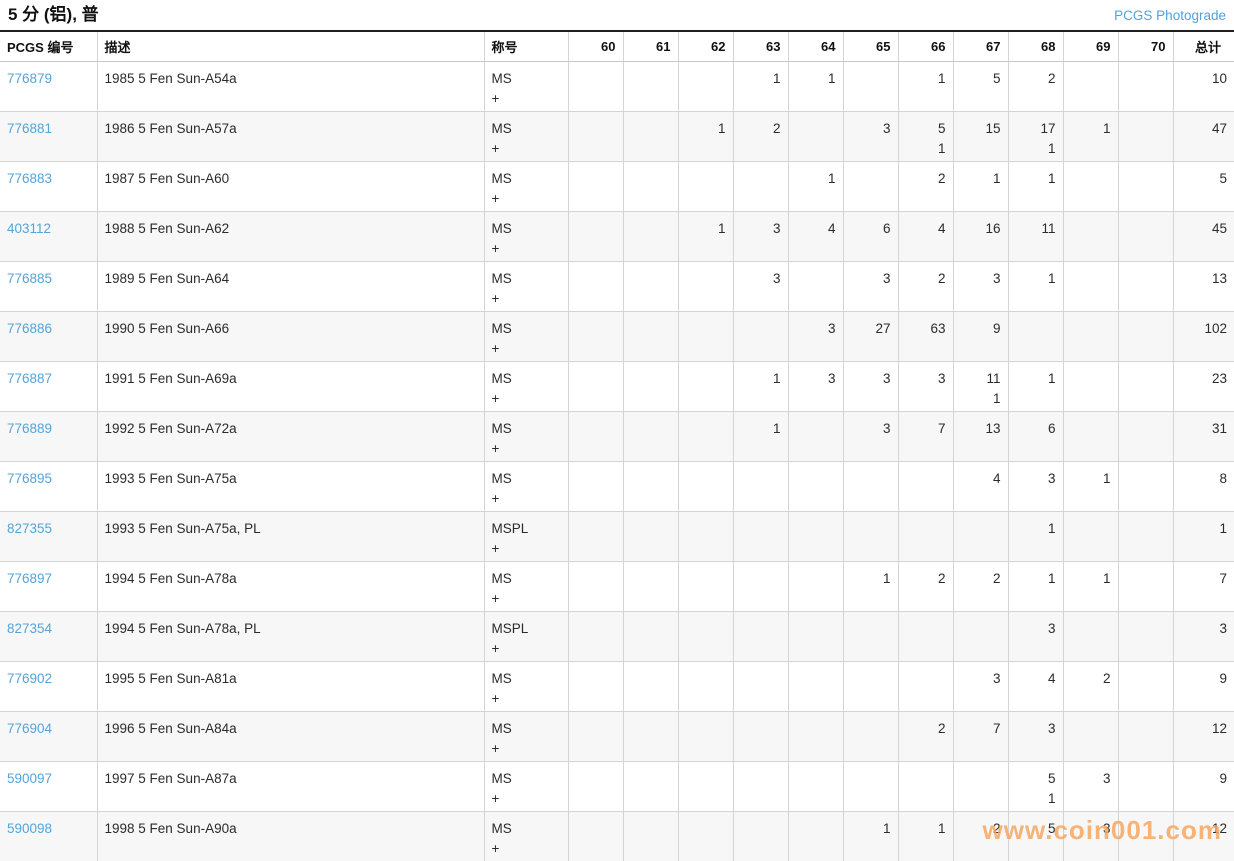  I want to click on grade-68-cell: 6, so click(1036, 436).